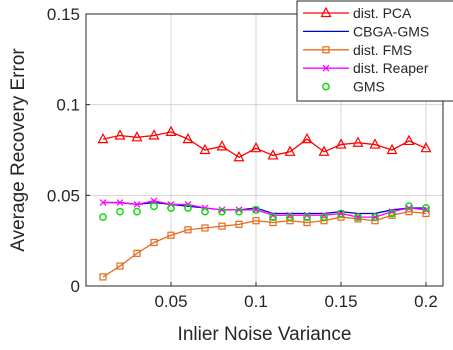  I want to click on y-tick-label: 0.05, so click(63, 195).